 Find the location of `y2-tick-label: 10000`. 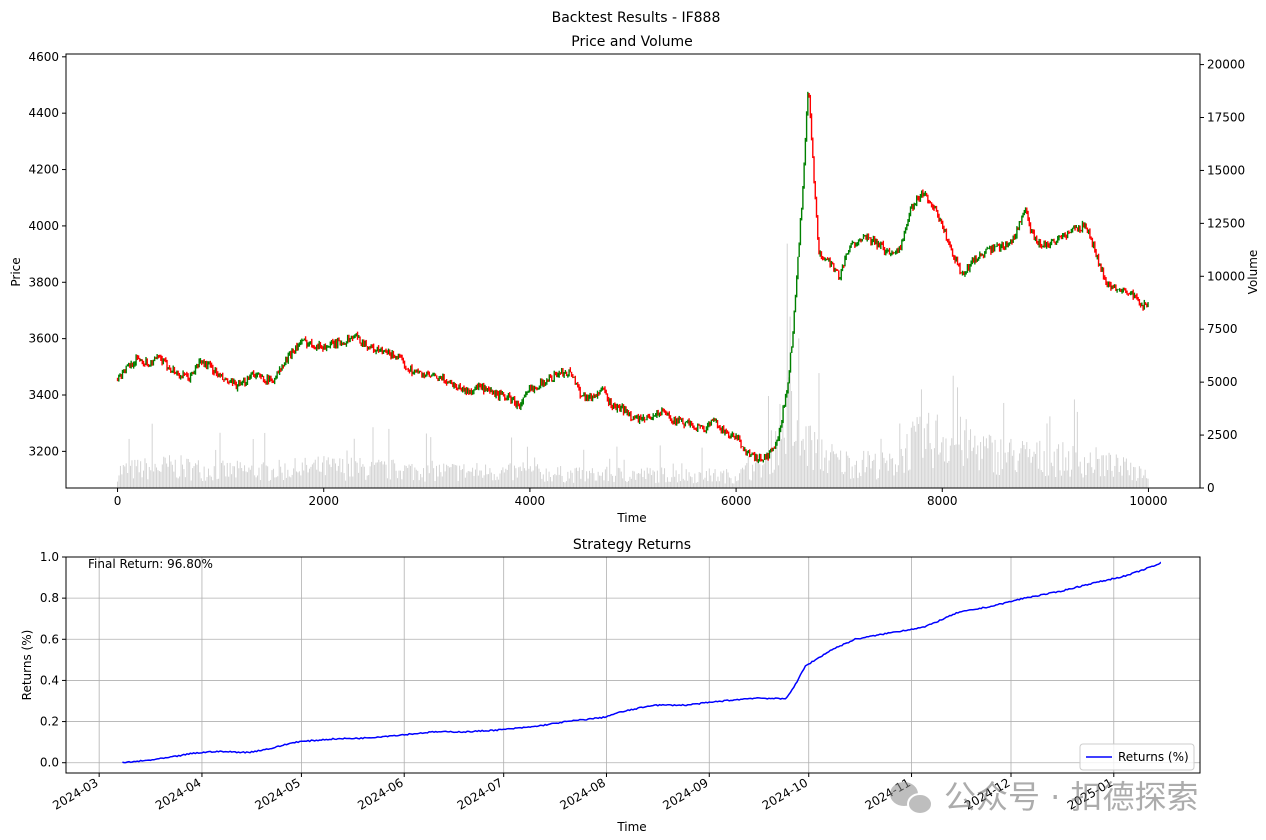

y2-tick-label: 10000 is located at coordinates (1226, 276).